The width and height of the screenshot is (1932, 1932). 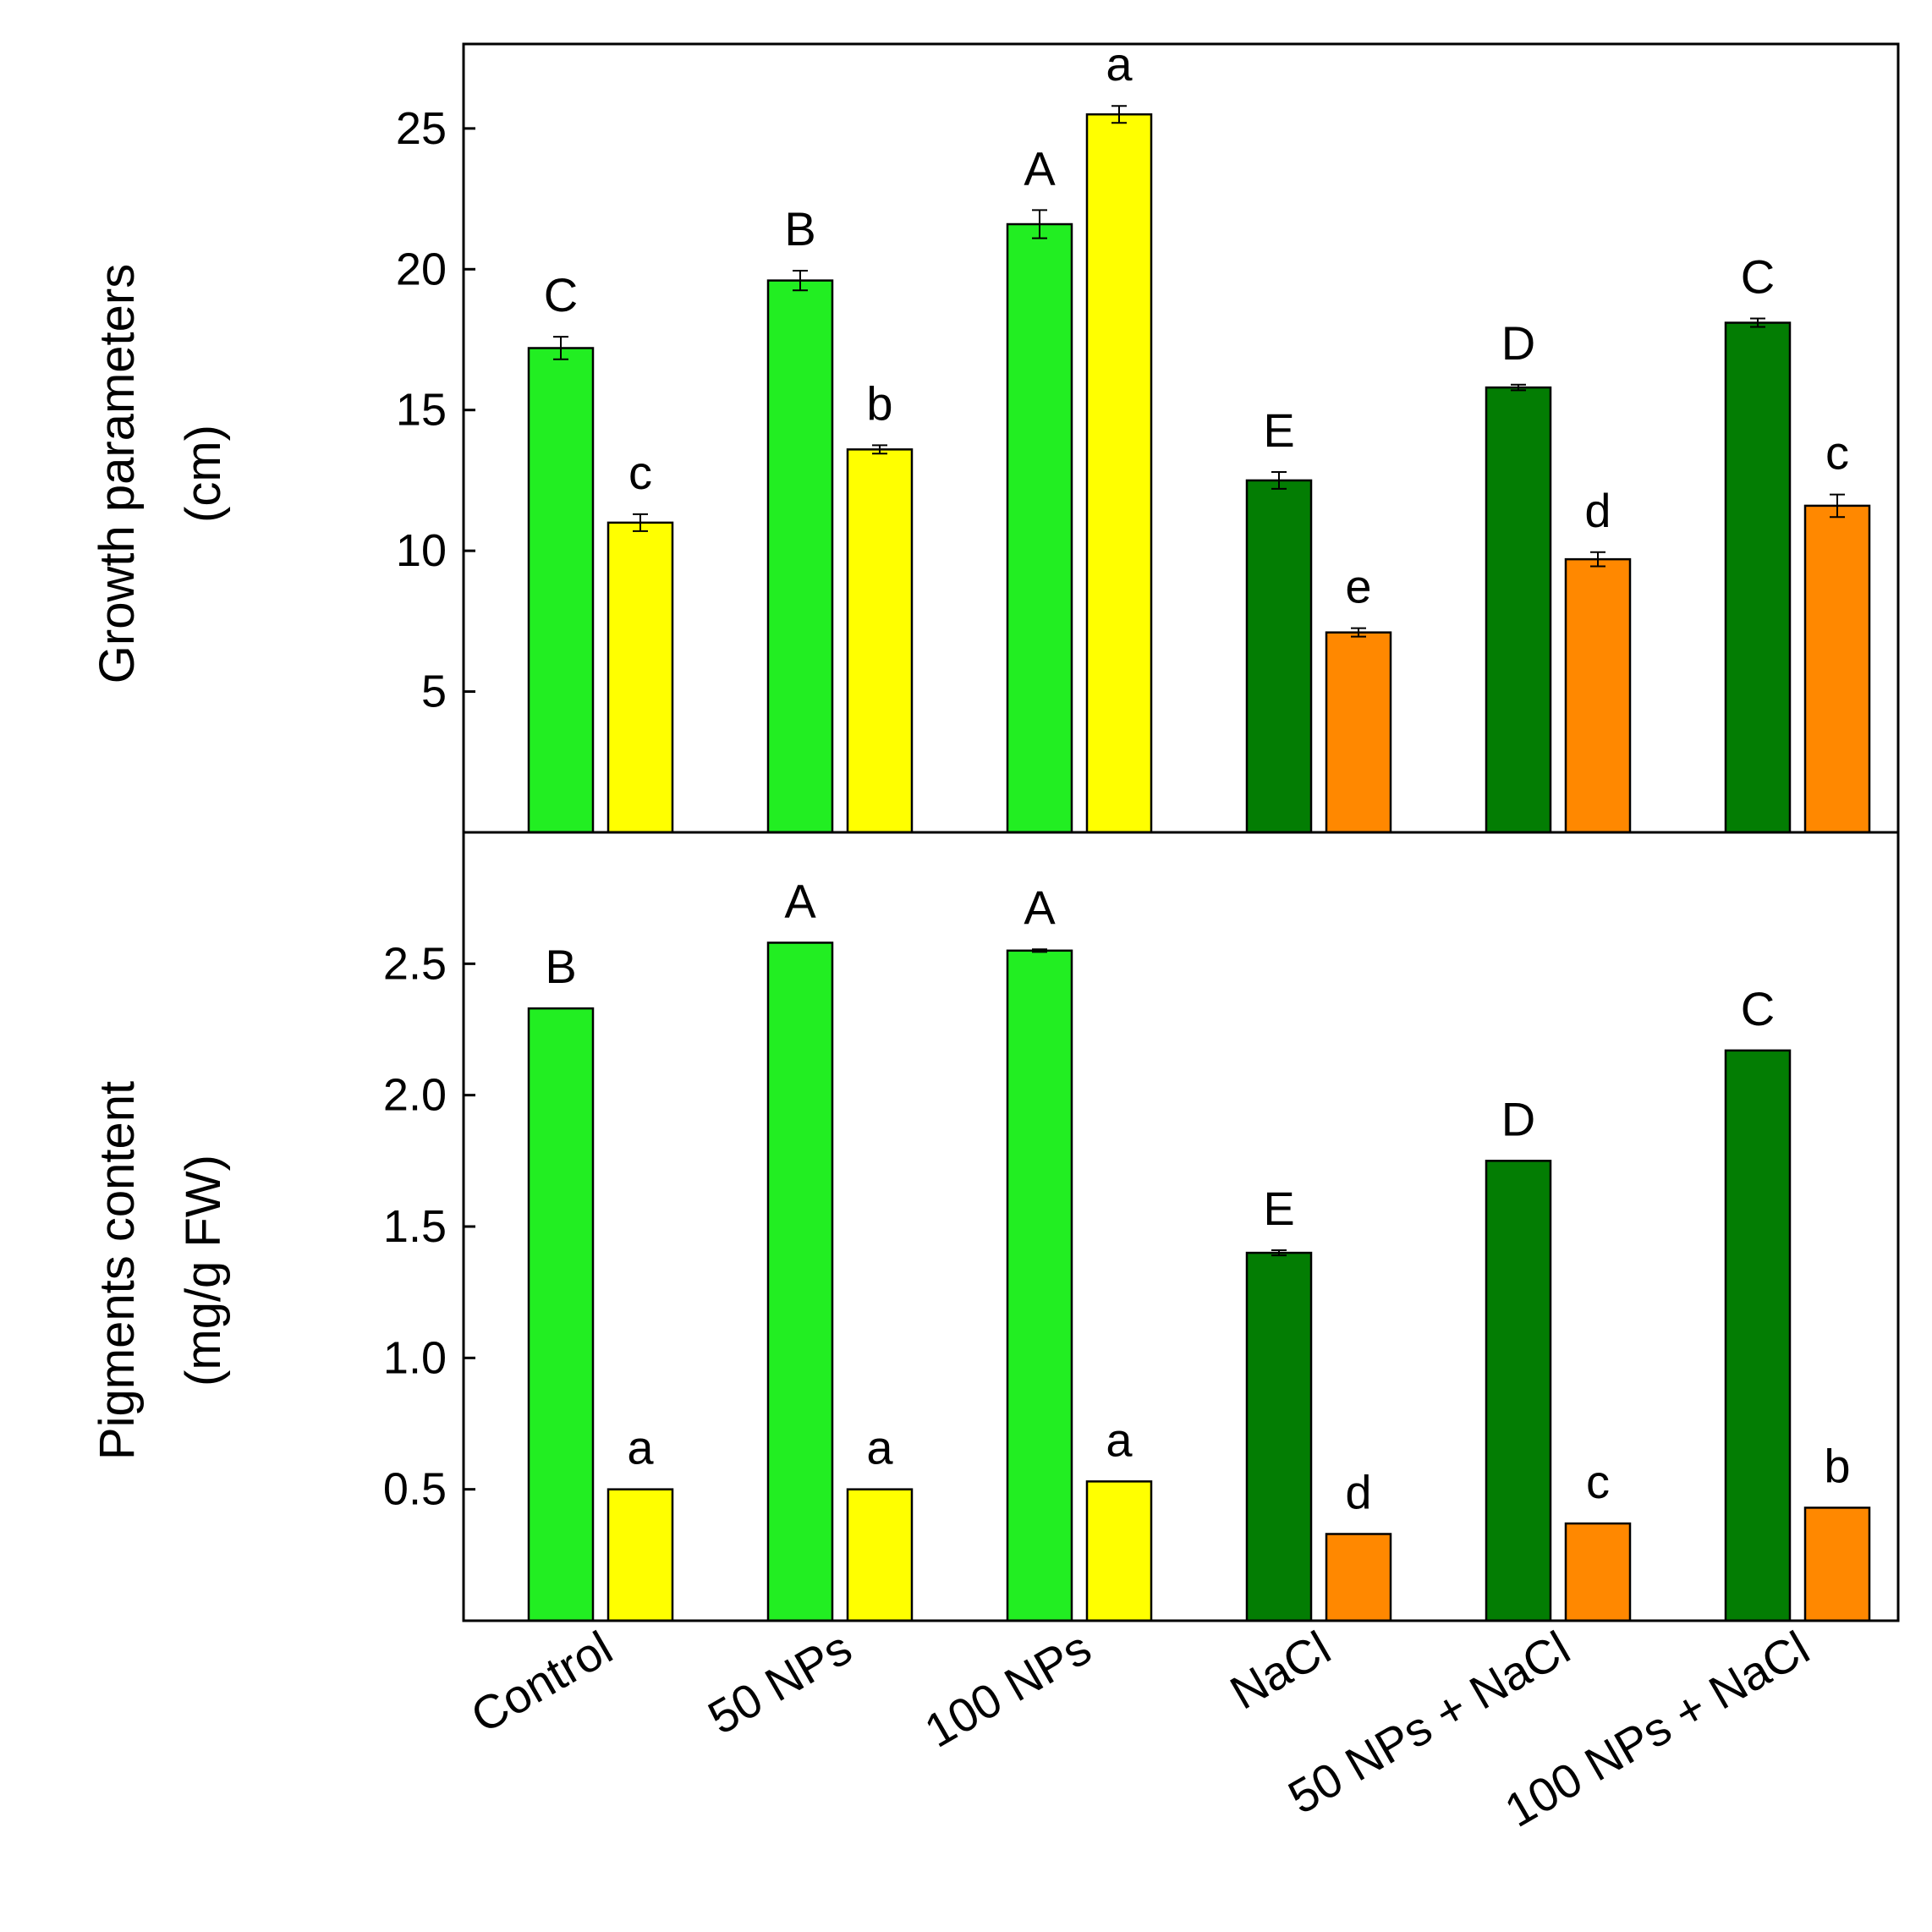 What do you see at coordinates (204, 1270) in the screenshot?
I see `y-axis-unit-label: (mg/g FW)` at bounding box center [204, 1270].